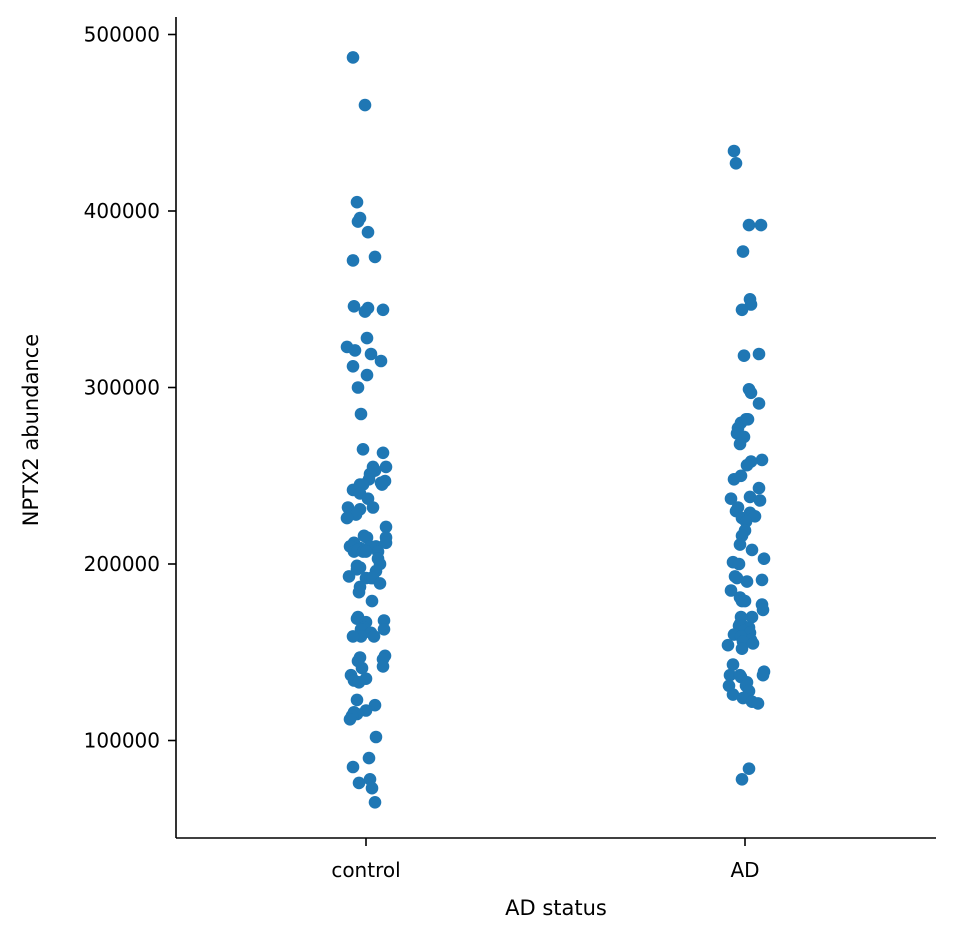 This screenshot has height=940, width=972. Describe the element at coordinates (744, 870) in the screenshot. I see `x-tick-label: AD` at that location.